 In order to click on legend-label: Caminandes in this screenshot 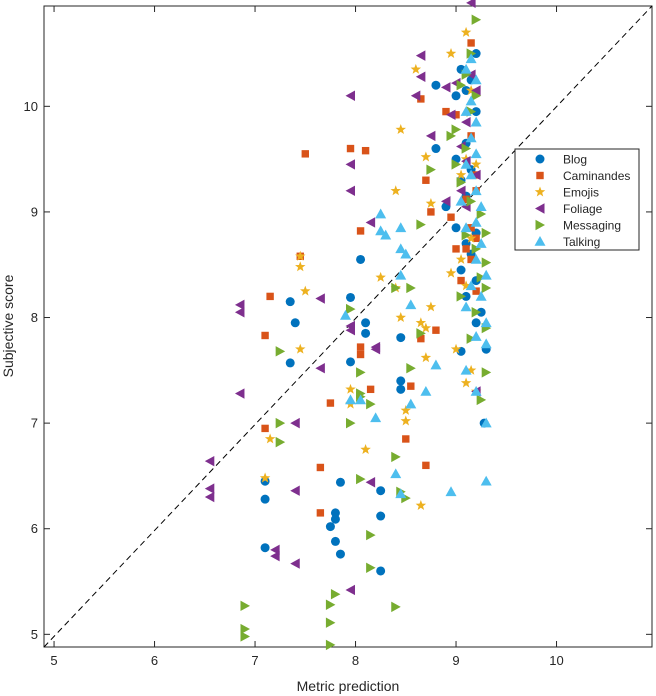, I will do `click(596, 176)`.